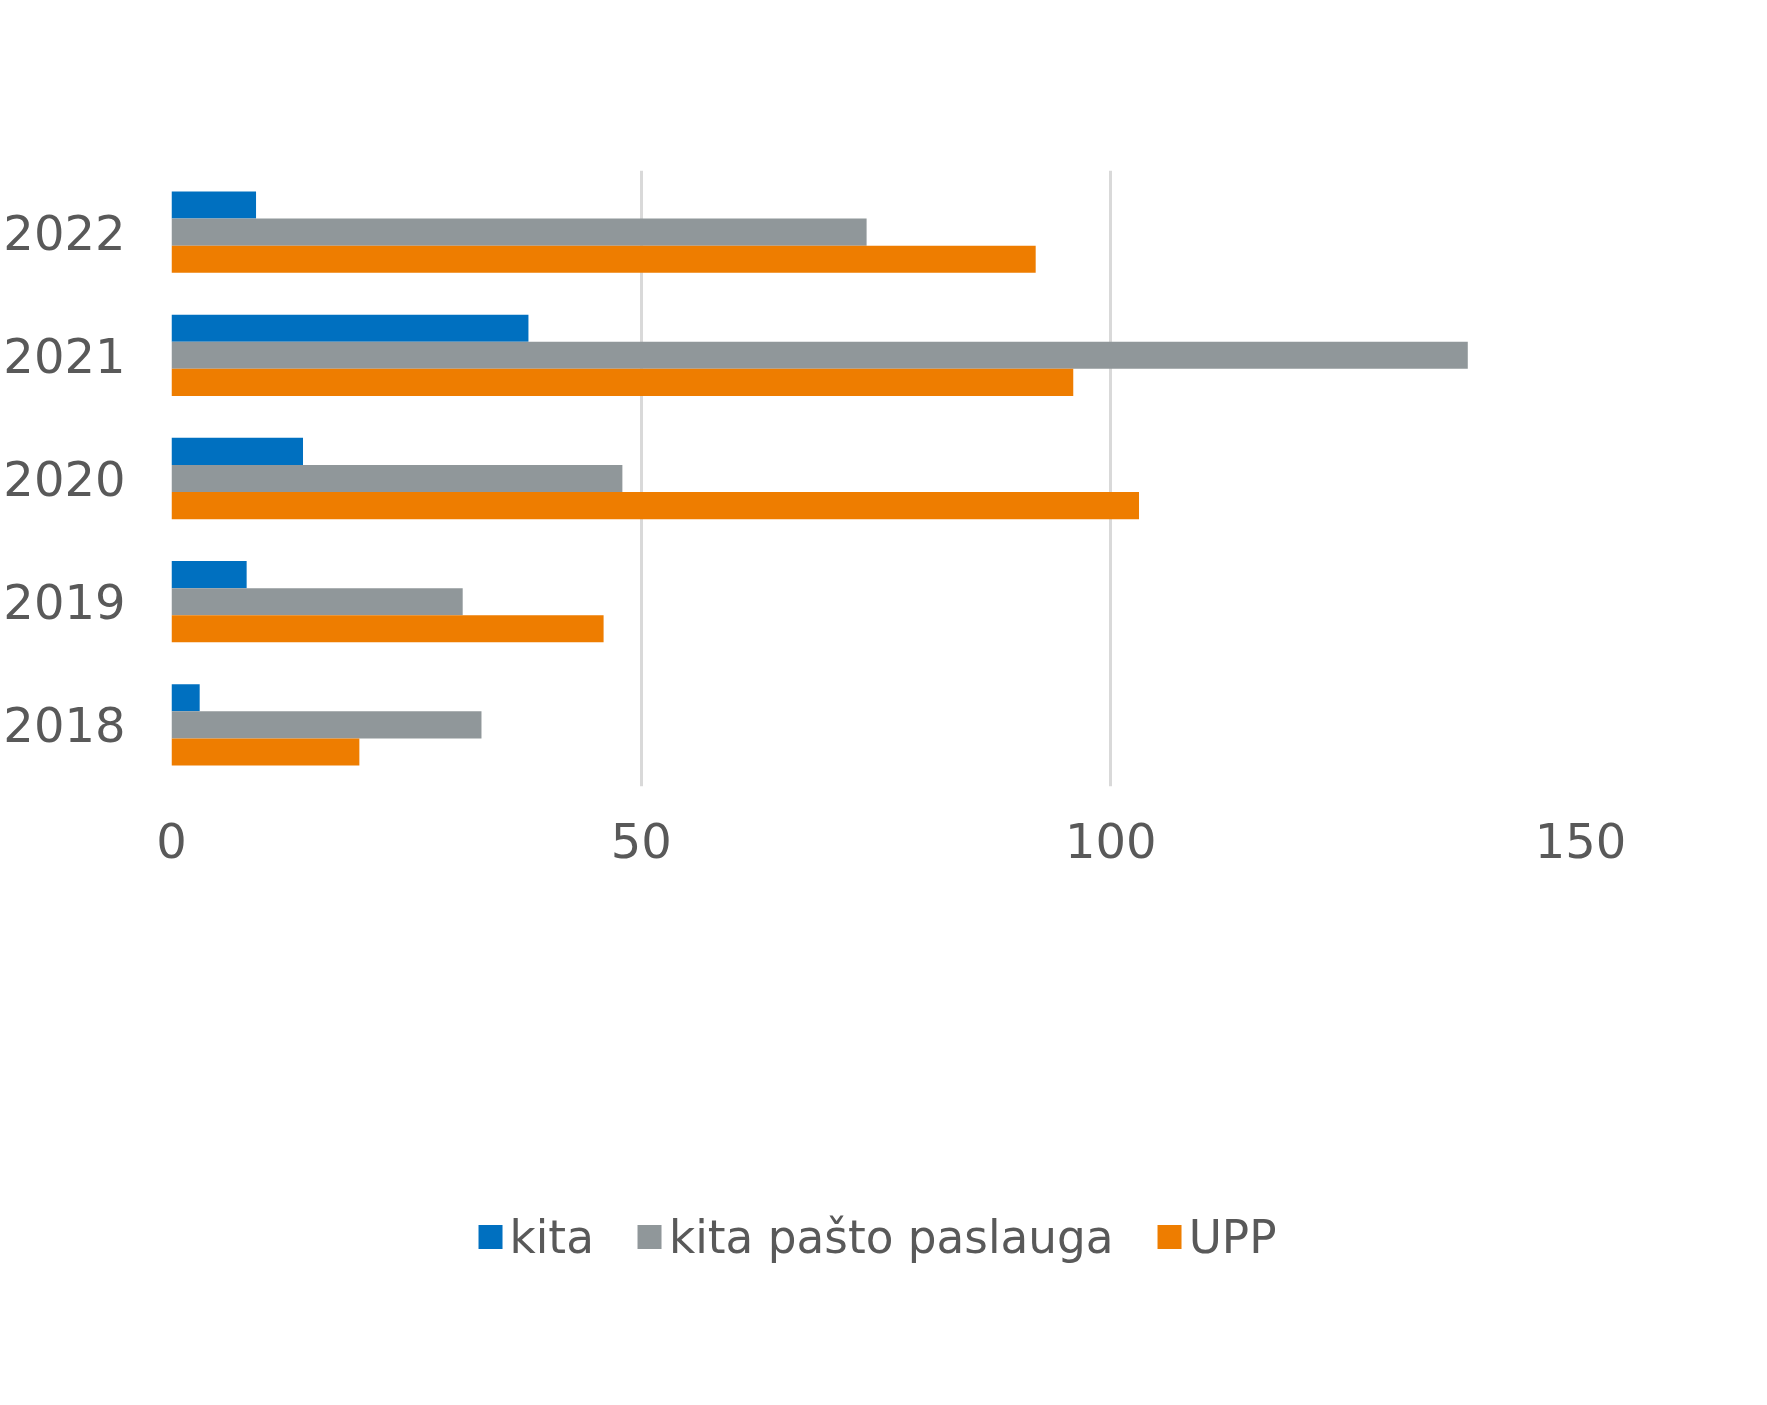  I want to click on y-tick-label: 2019, so click(64, 602).